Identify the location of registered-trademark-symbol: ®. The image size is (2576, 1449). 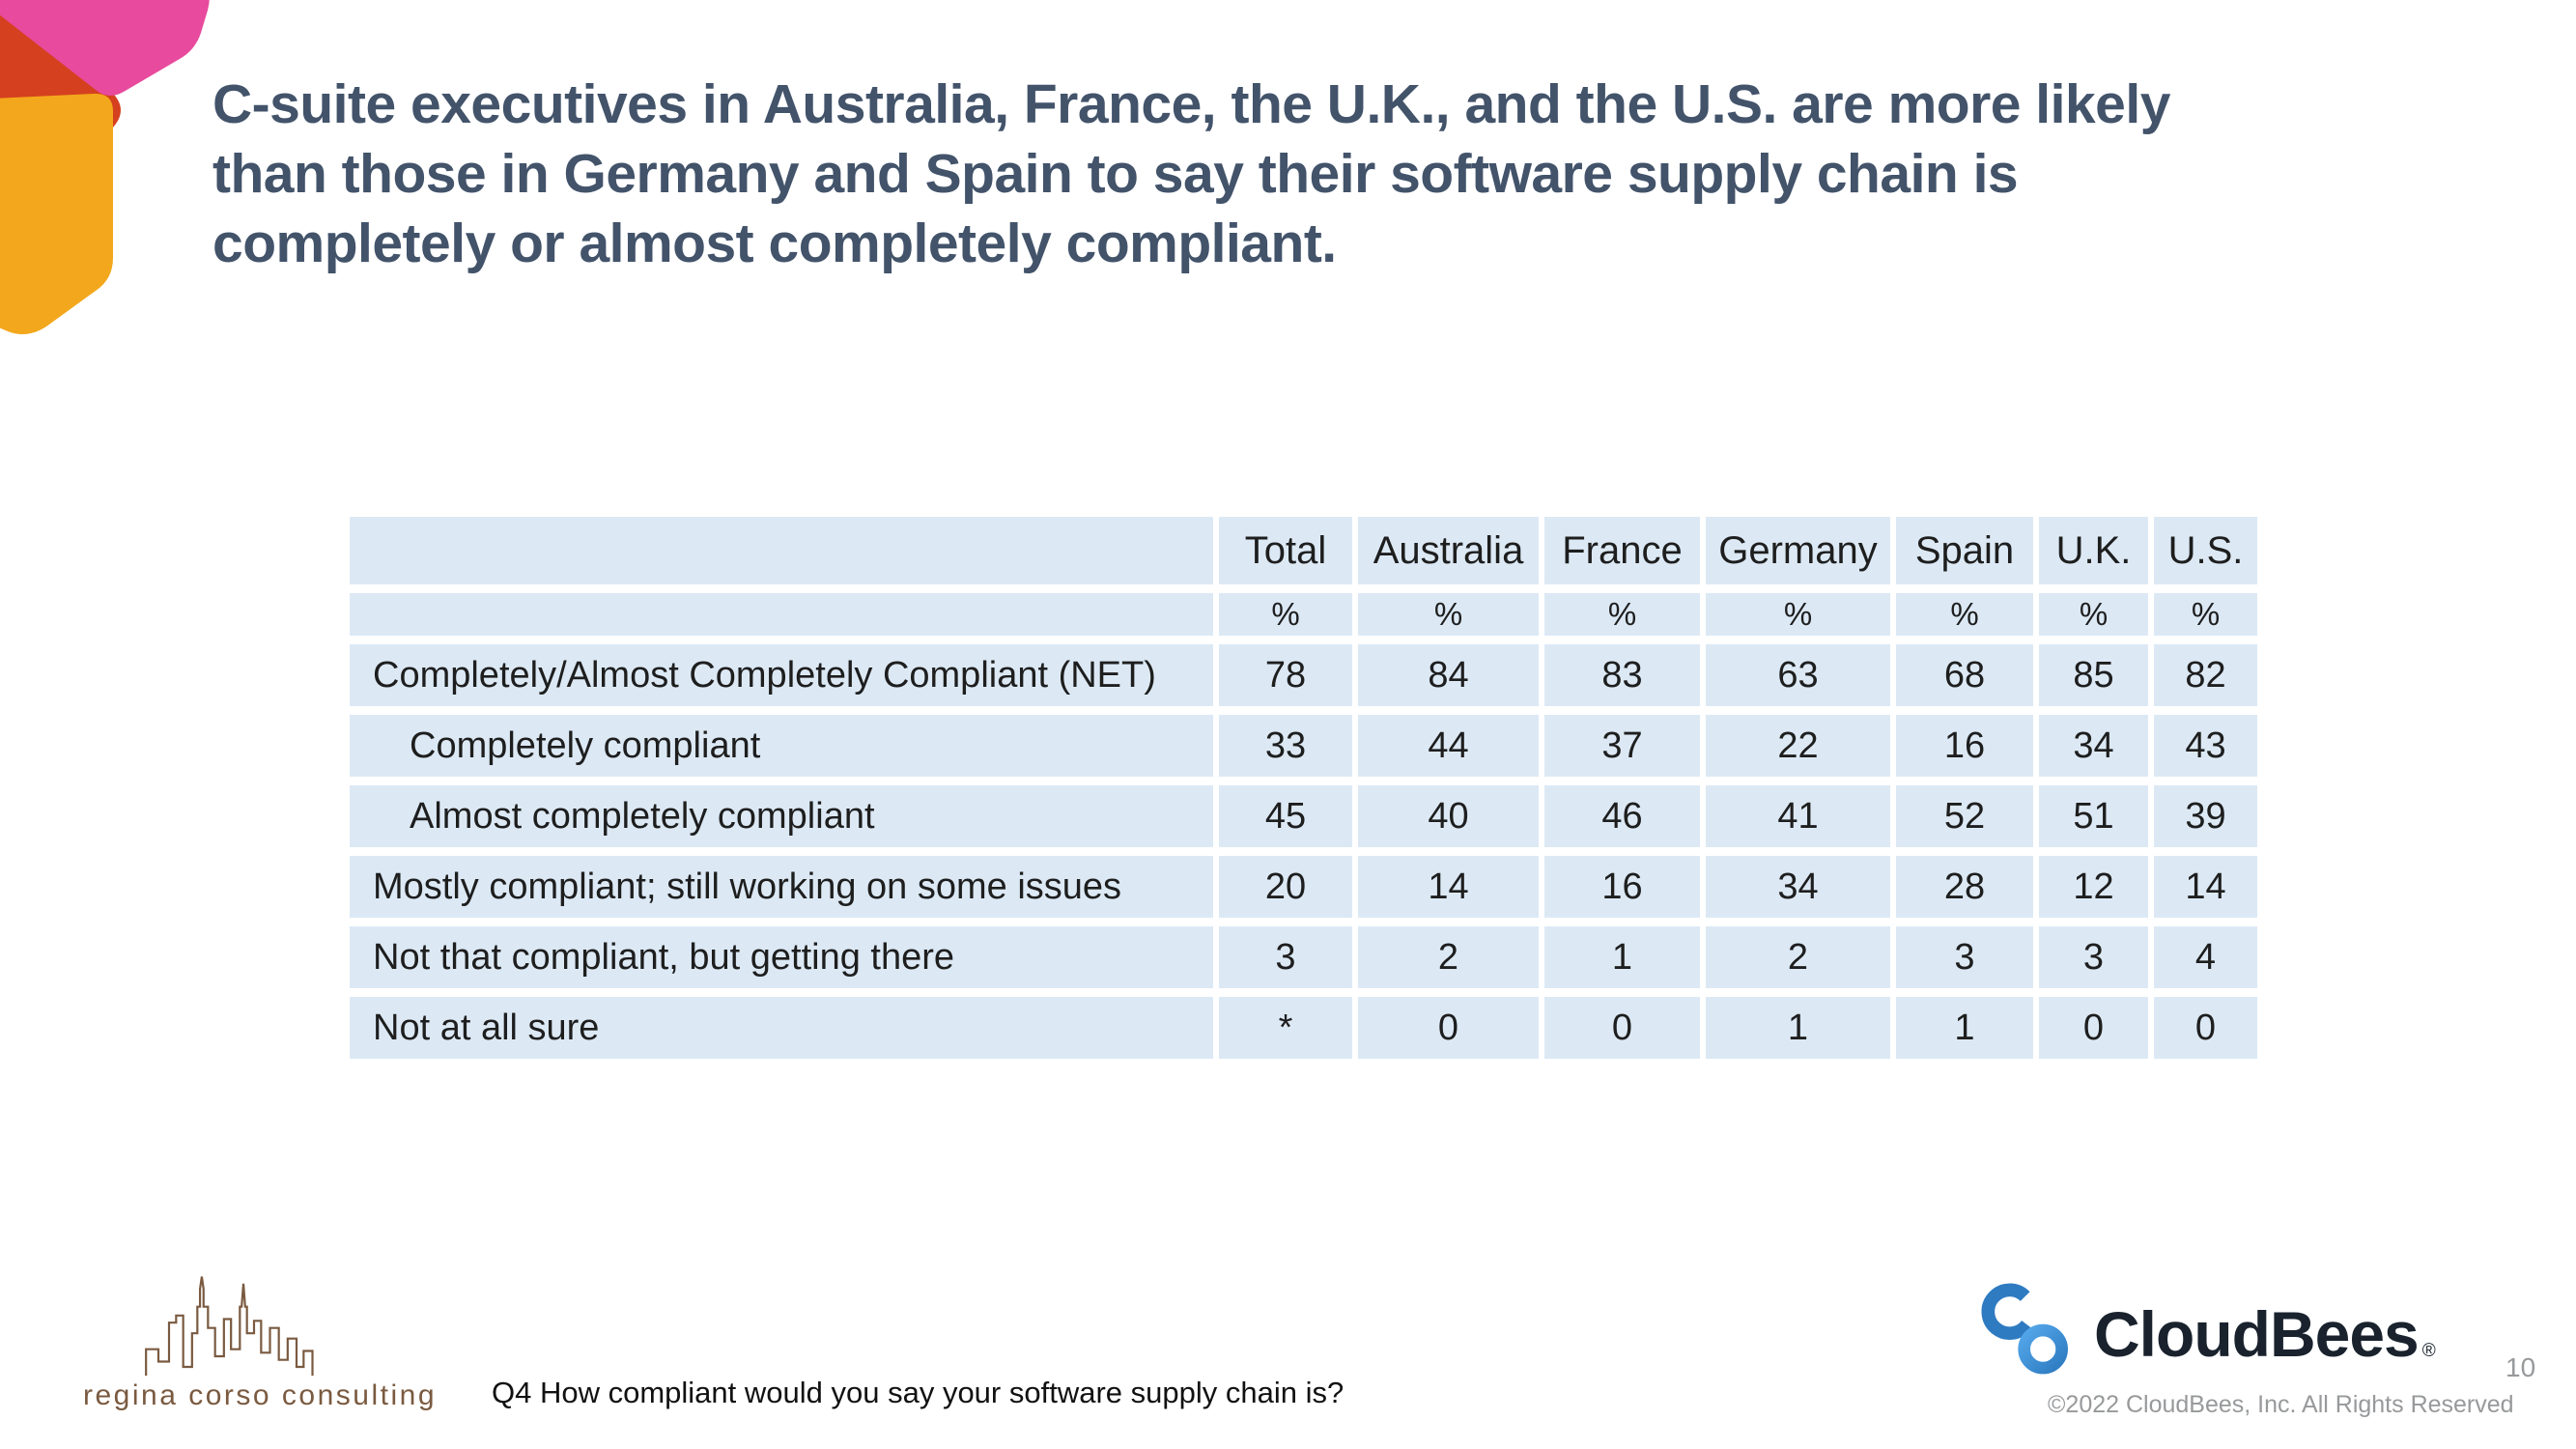
(2428, 1351).